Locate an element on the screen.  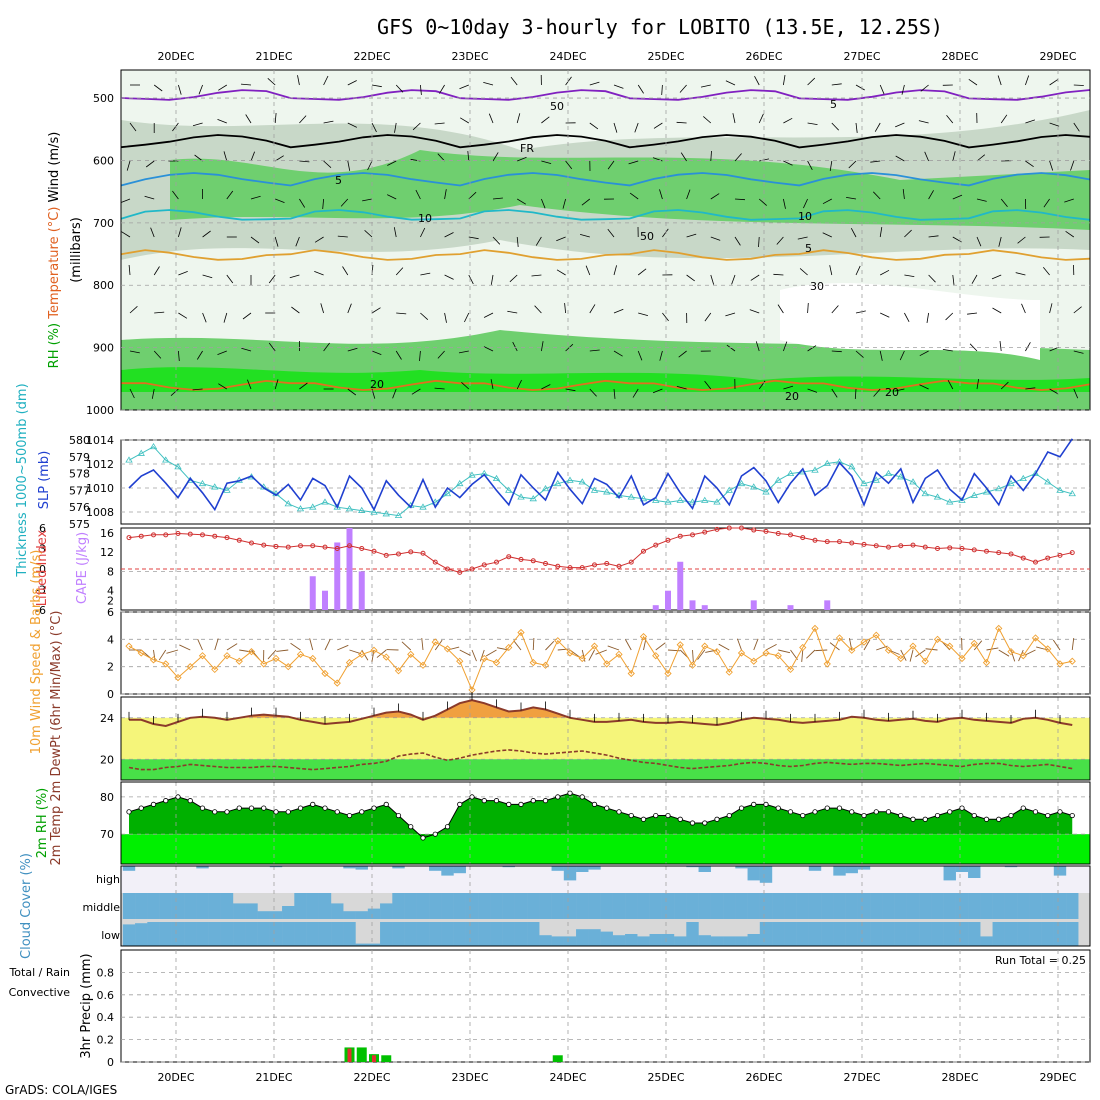
thickness-tick-580: 580 is located at coordinates (79, 440).